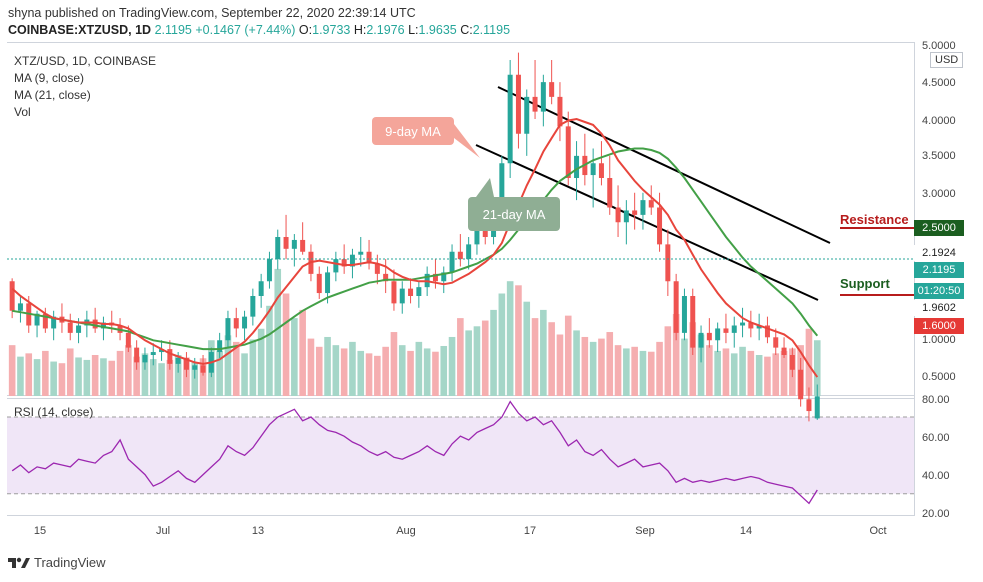  What do you see at coordinates (939, 291) in the screenshot?
I see `countdown-tag: 01:20:50` at bounding box center [939, 291].